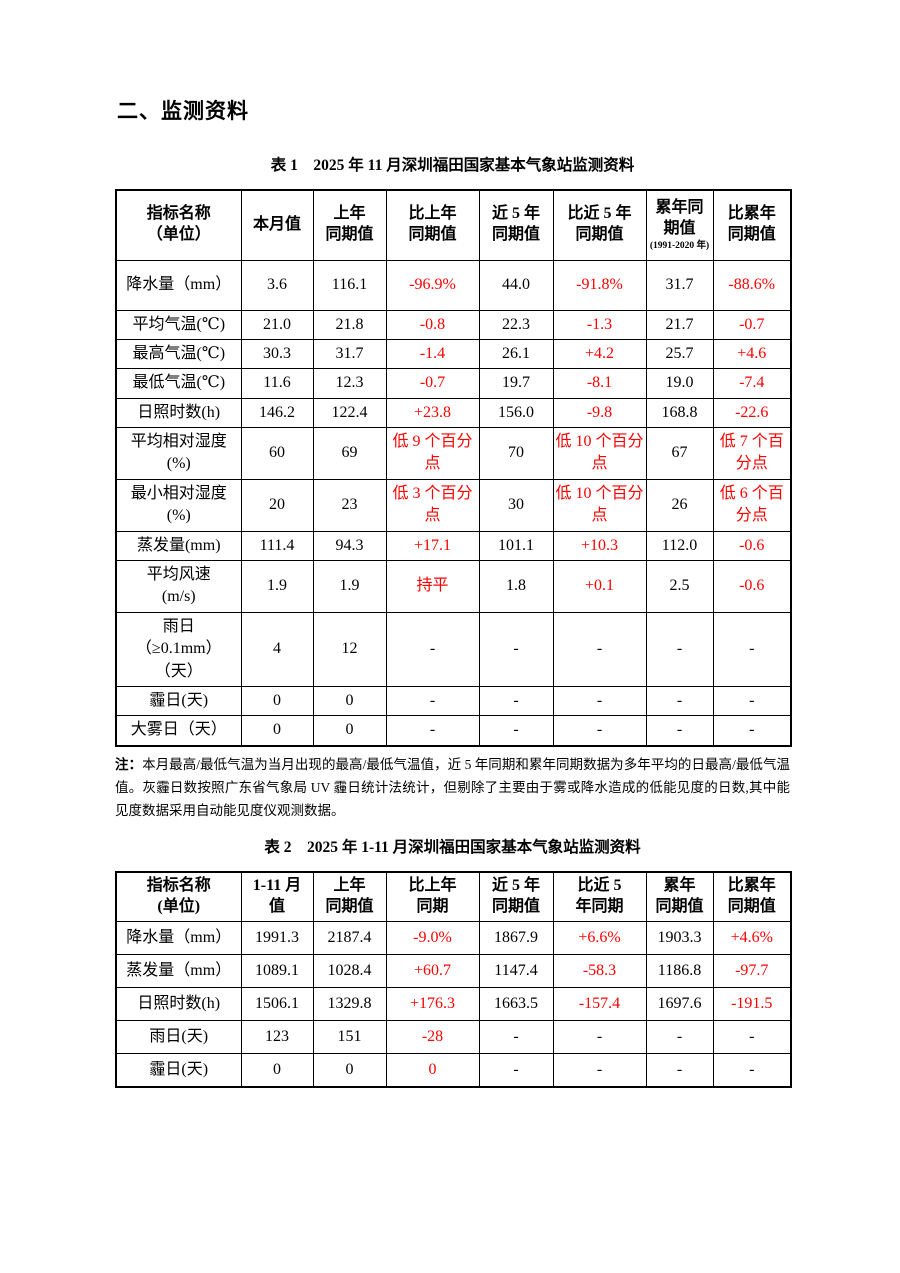 The image size is (900, 1273). I want to click on table-row: 霾日(天) 0 0- - - - -, so click(453, 701).